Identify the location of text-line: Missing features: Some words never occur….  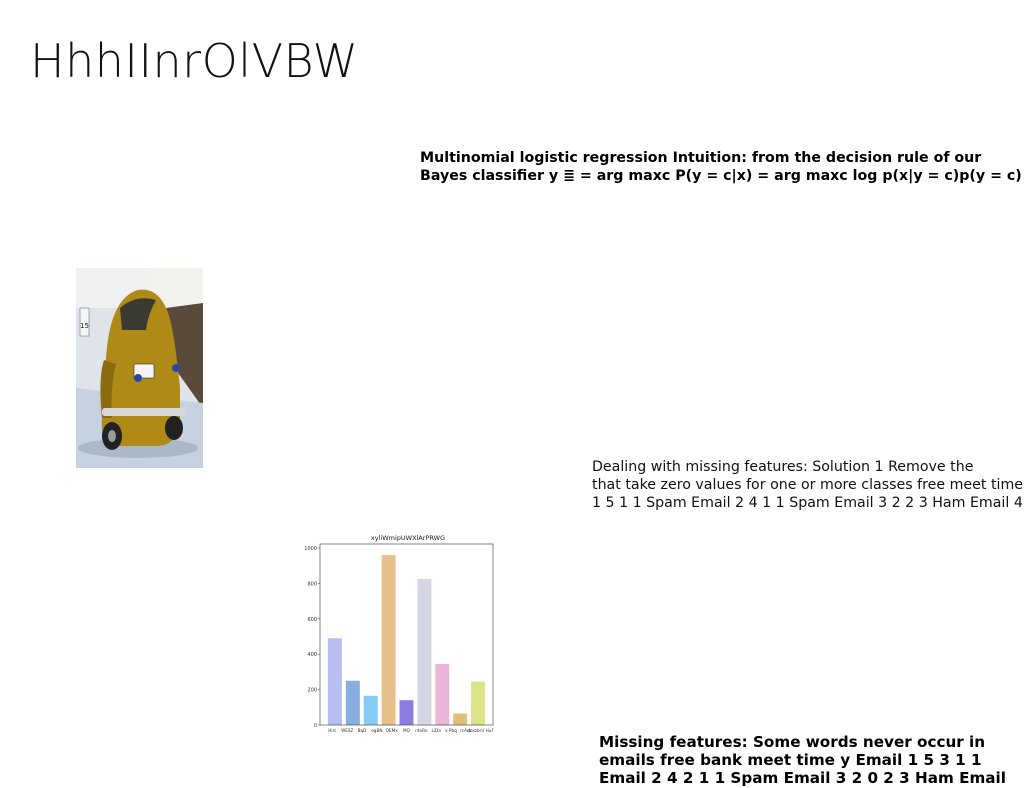
(792, 742).